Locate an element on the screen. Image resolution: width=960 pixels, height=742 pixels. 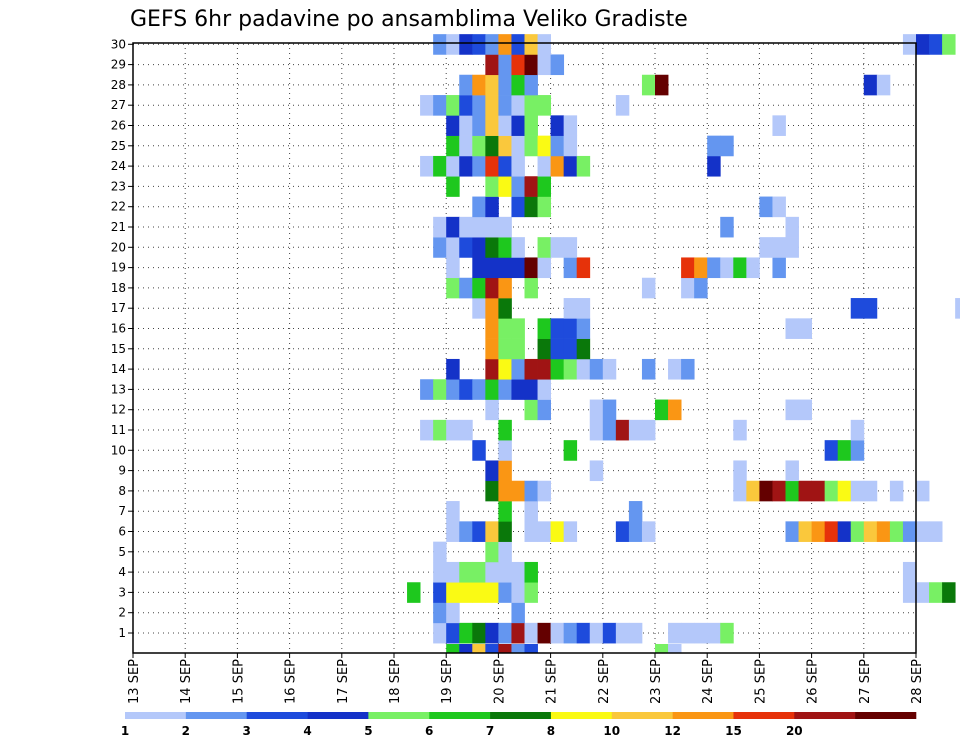
x-tick-label: 25 SEP is located at coordinates (760, 681).